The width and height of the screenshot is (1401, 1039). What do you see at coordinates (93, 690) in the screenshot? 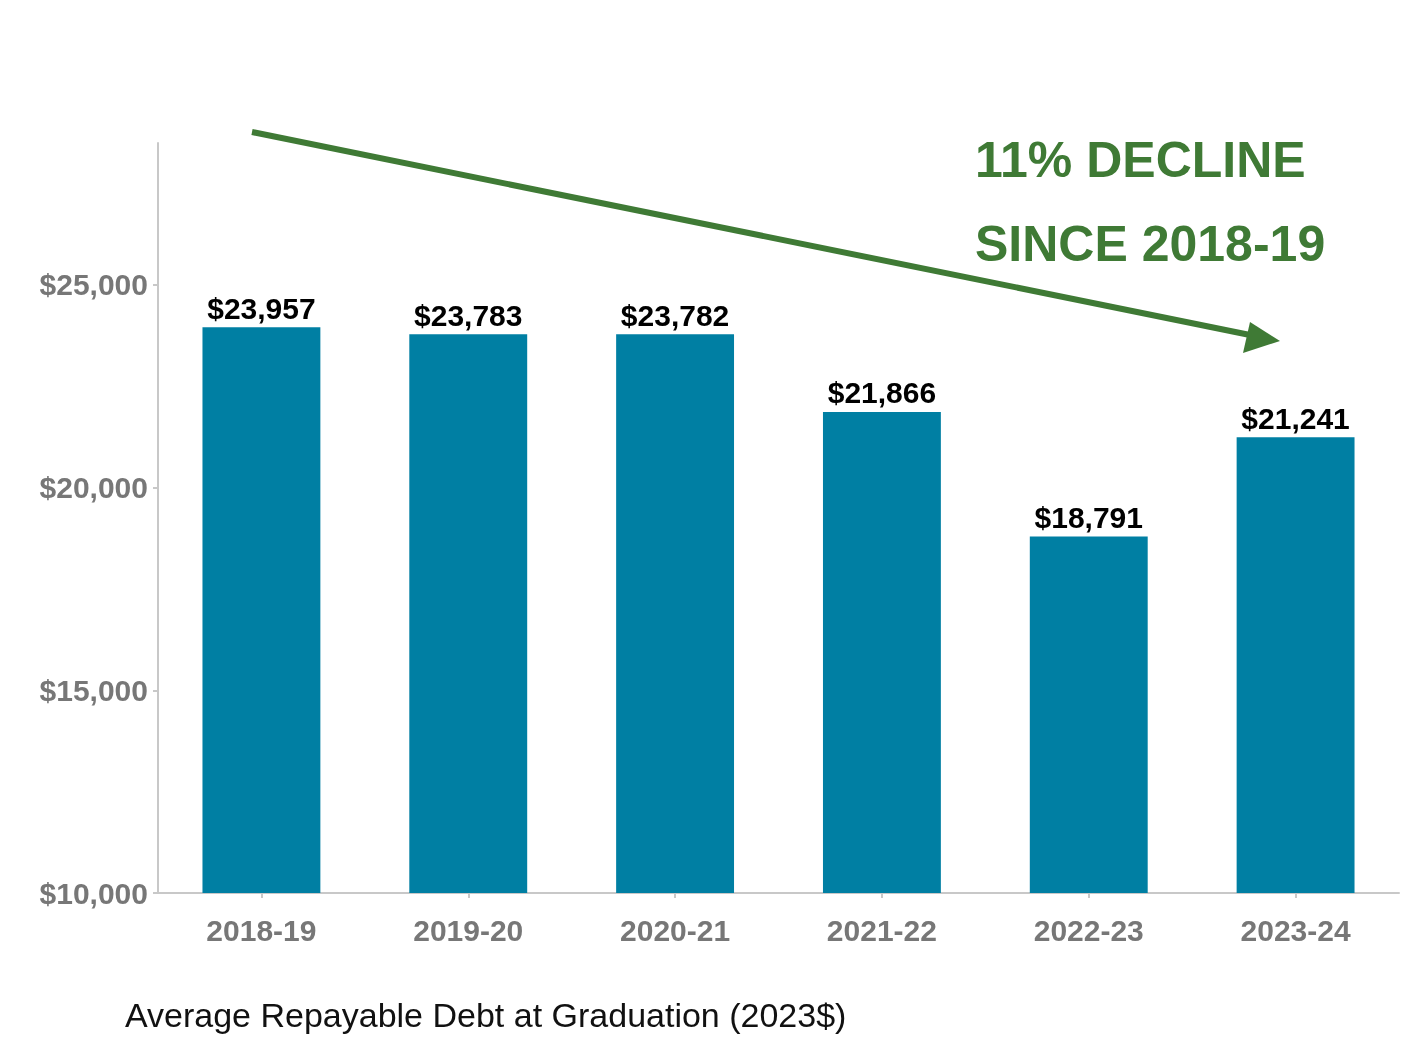
I see `y-tick-label: $15,000` at bounding box center [93, 690].